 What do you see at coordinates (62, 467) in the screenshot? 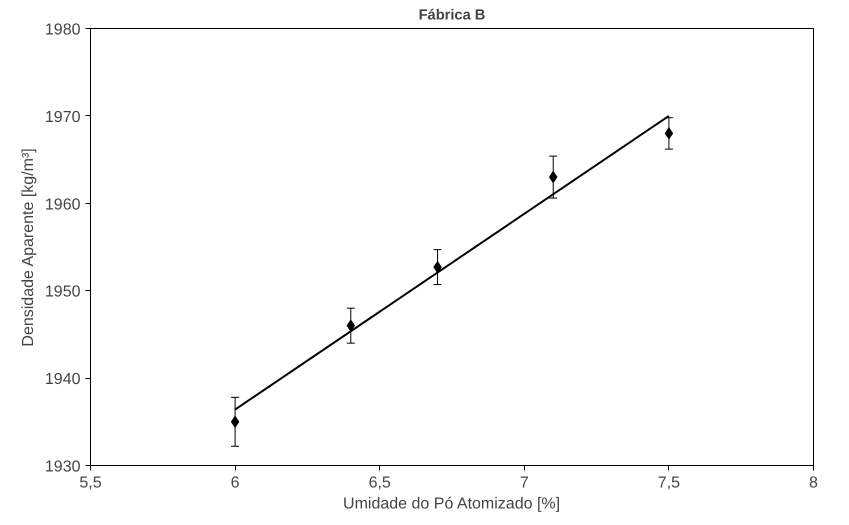
I see `y-tick-label: 1930` at bounding box center [62, 467].